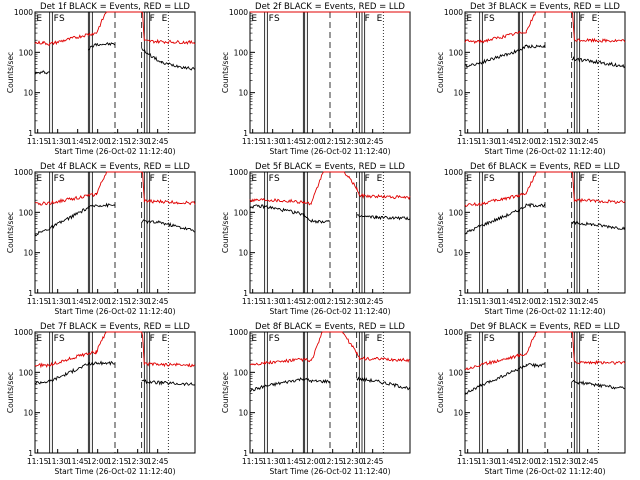 The height and width of the screenshot is (480, 640). Describe the element at coordinates (115, 7) in the screenshot. I see `panel-title: Det 1f BLACK = Events, RED = LLD` at that location.